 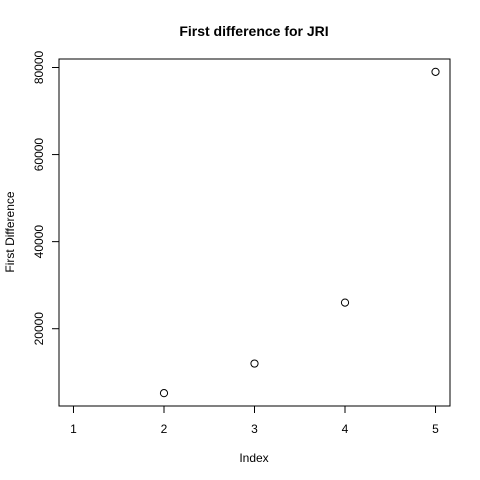 What do you see at coordinates (39, 155) in the screenshot?
I see `y-tick-label: 60000` at bounding box center [39, 155].